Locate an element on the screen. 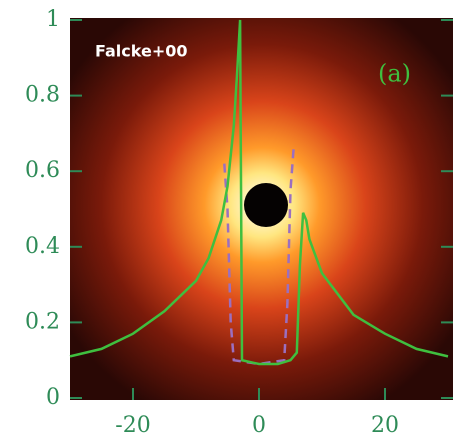 The height and width of the screenshot is (441, 453). y-tick-label: 1 is located at coordinates (53, 19).